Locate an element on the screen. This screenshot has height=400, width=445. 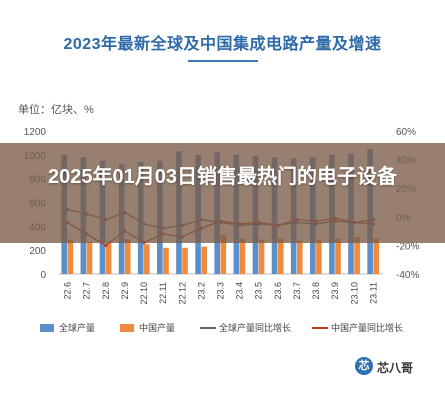
x-tick-label: 22.10 is located at coordinates (144, 293).